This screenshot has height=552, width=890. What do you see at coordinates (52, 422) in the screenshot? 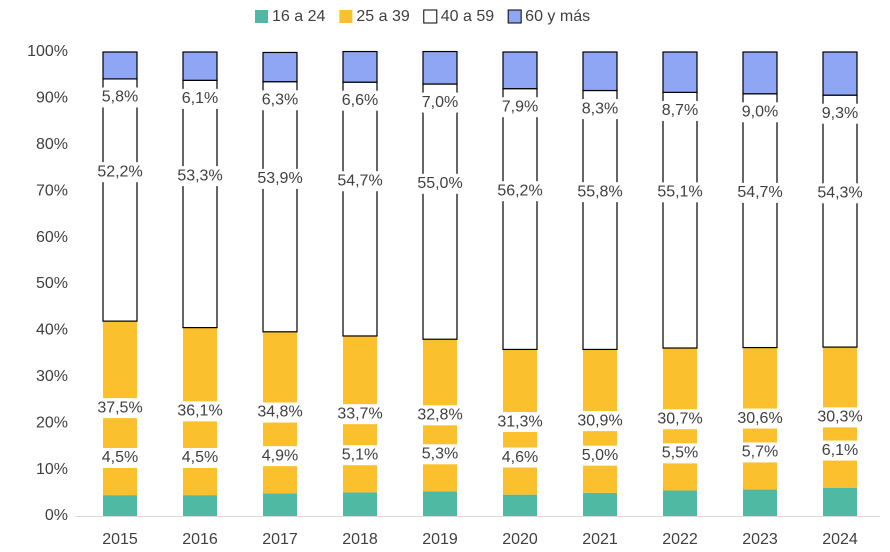
I see `y-tick-label: 20%` at bounding box center [52, 422].